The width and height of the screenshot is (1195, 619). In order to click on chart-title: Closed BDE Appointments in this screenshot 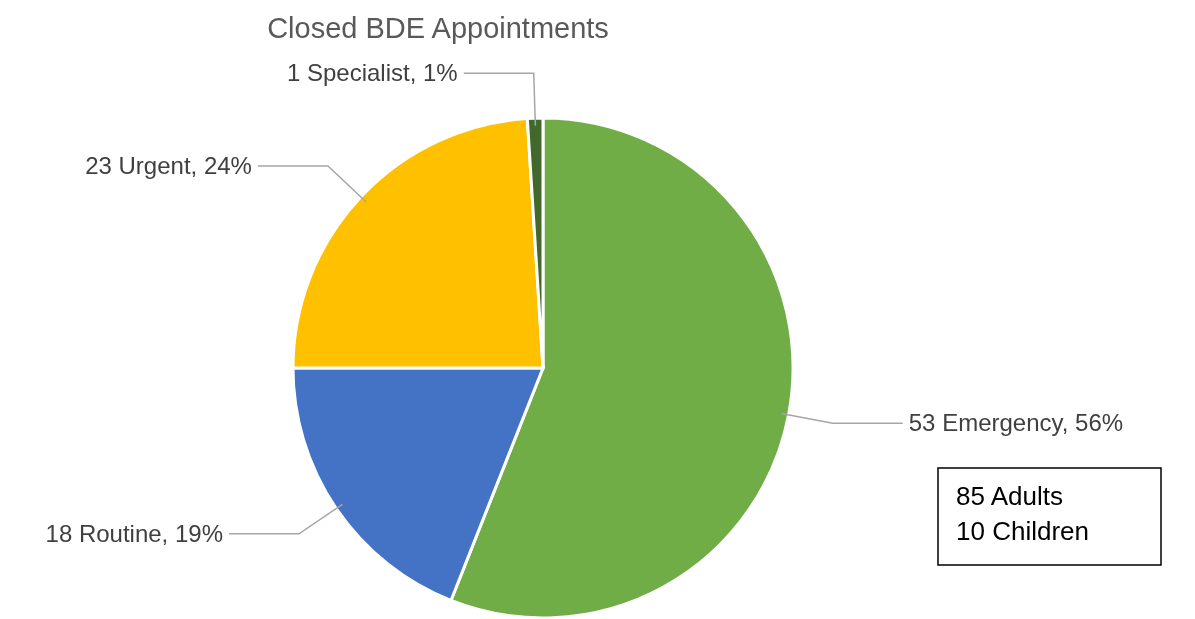, I will do `click(438, 28)`.